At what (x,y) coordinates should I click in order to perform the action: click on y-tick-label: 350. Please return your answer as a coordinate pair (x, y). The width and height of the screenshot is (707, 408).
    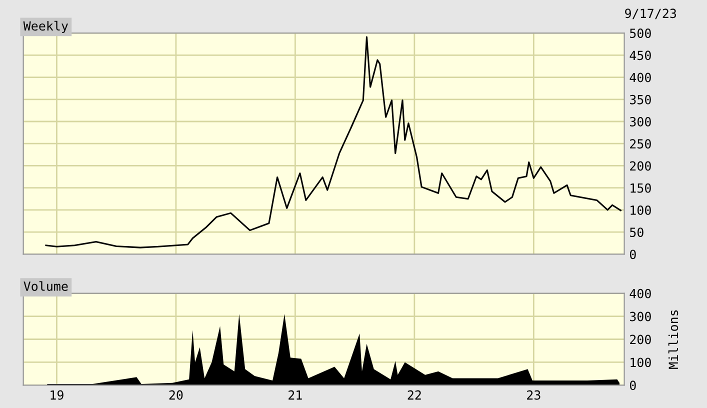
    Looking at the image, I should click on (640, 99).